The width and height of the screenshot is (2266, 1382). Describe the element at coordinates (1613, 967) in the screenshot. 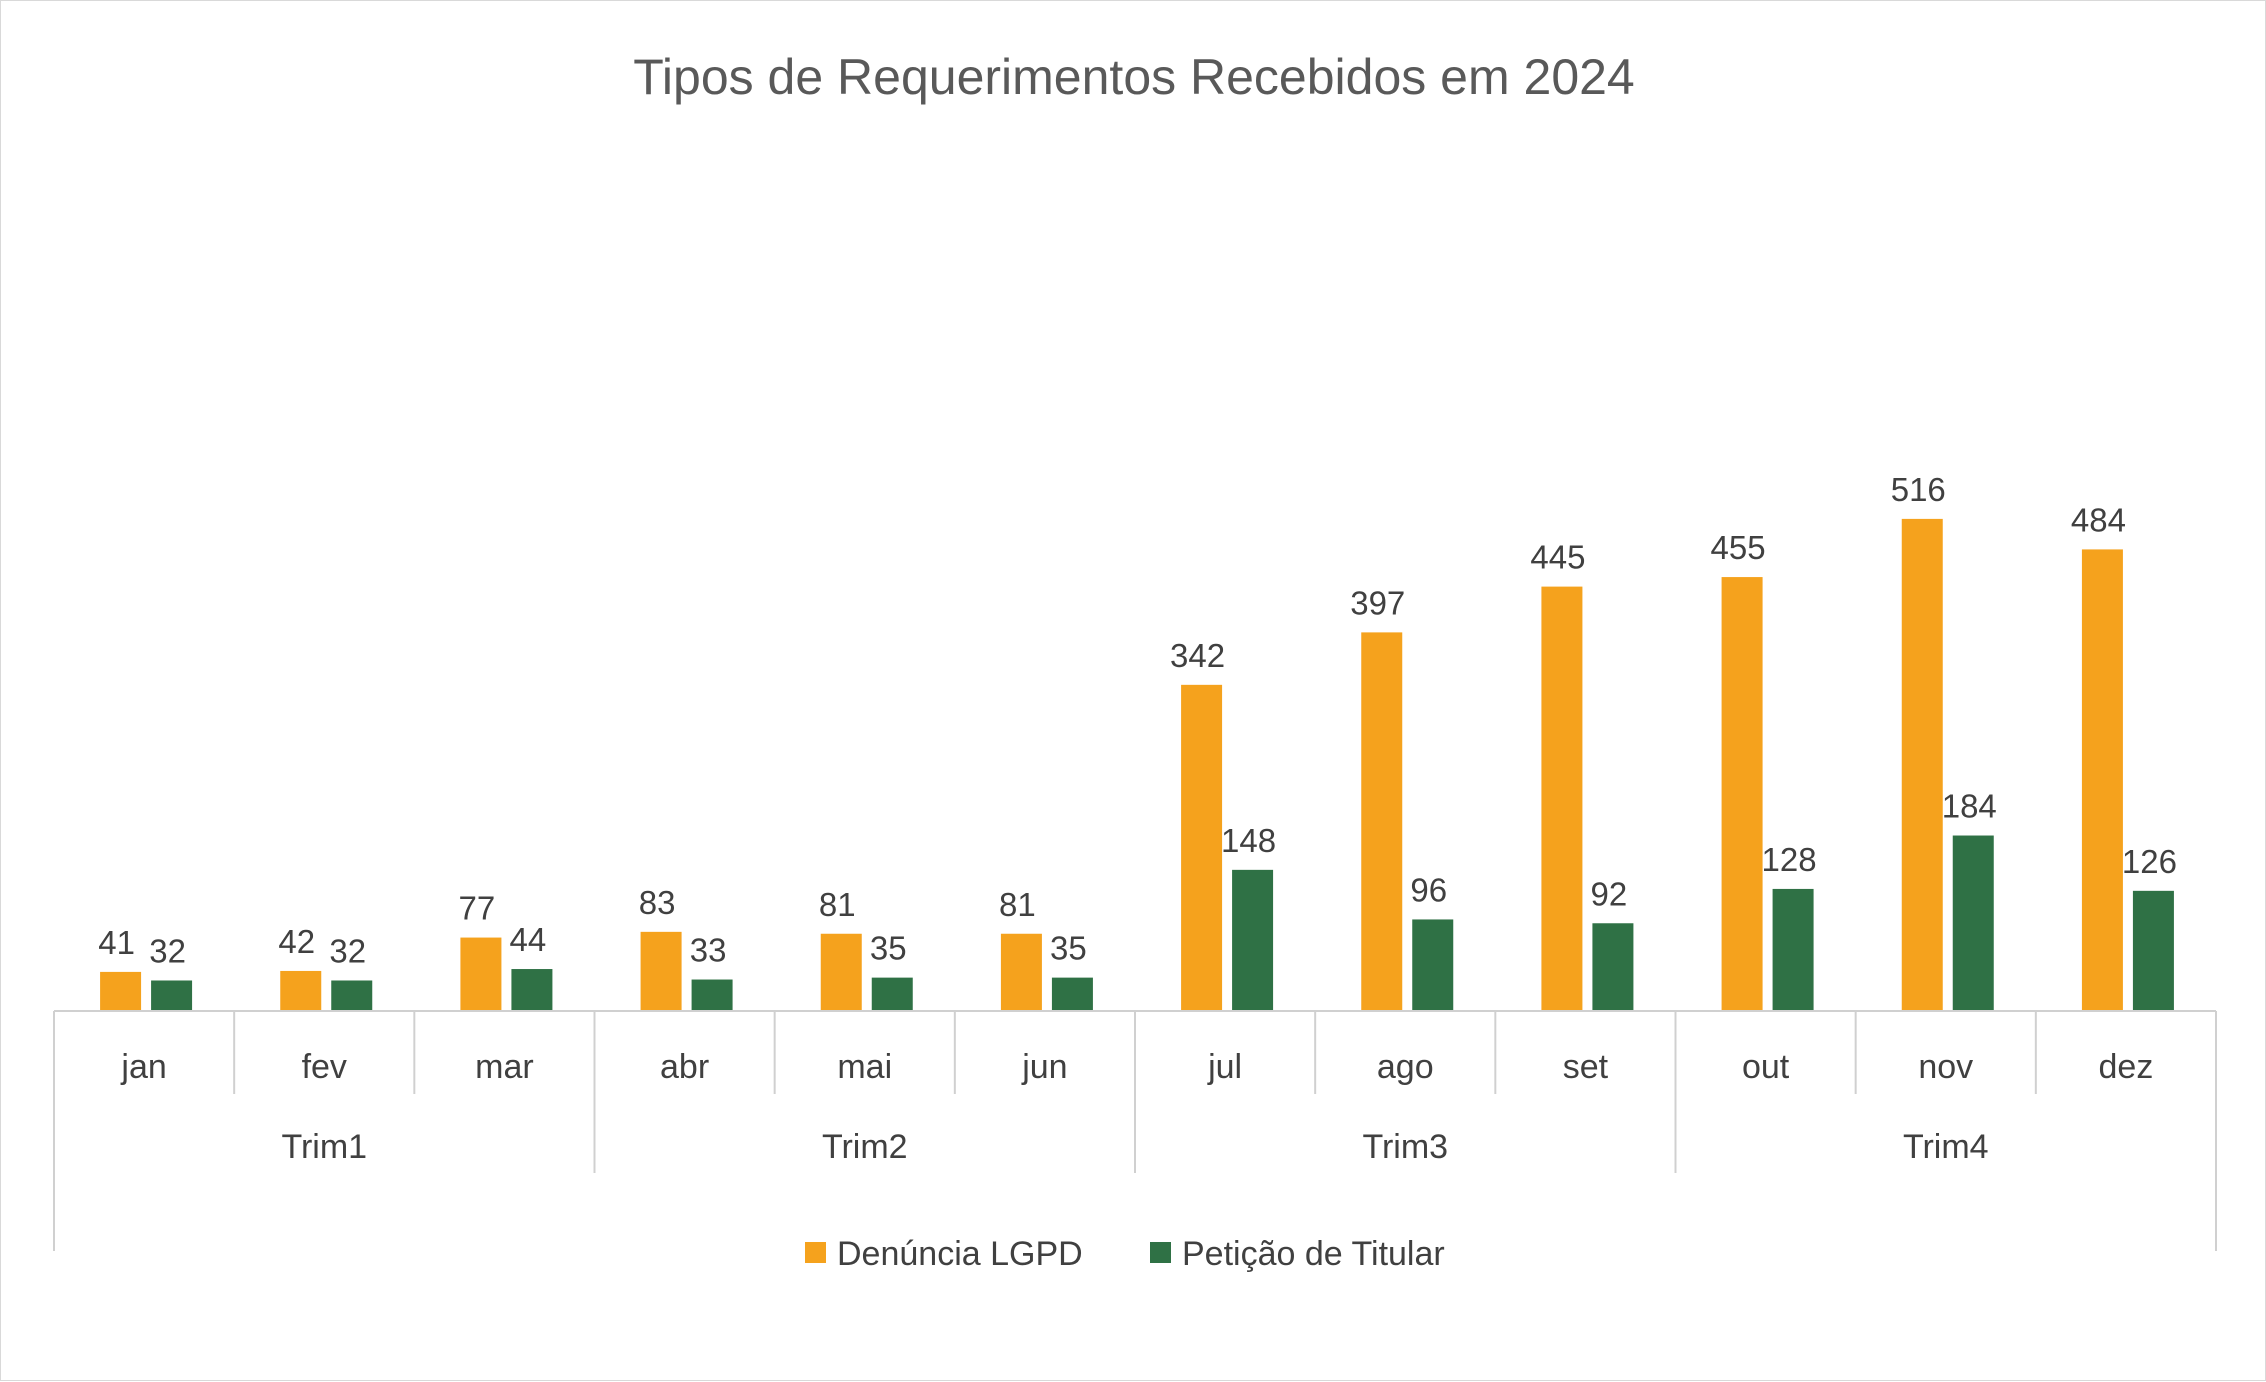

I see `bar-peticao-set` at that location.